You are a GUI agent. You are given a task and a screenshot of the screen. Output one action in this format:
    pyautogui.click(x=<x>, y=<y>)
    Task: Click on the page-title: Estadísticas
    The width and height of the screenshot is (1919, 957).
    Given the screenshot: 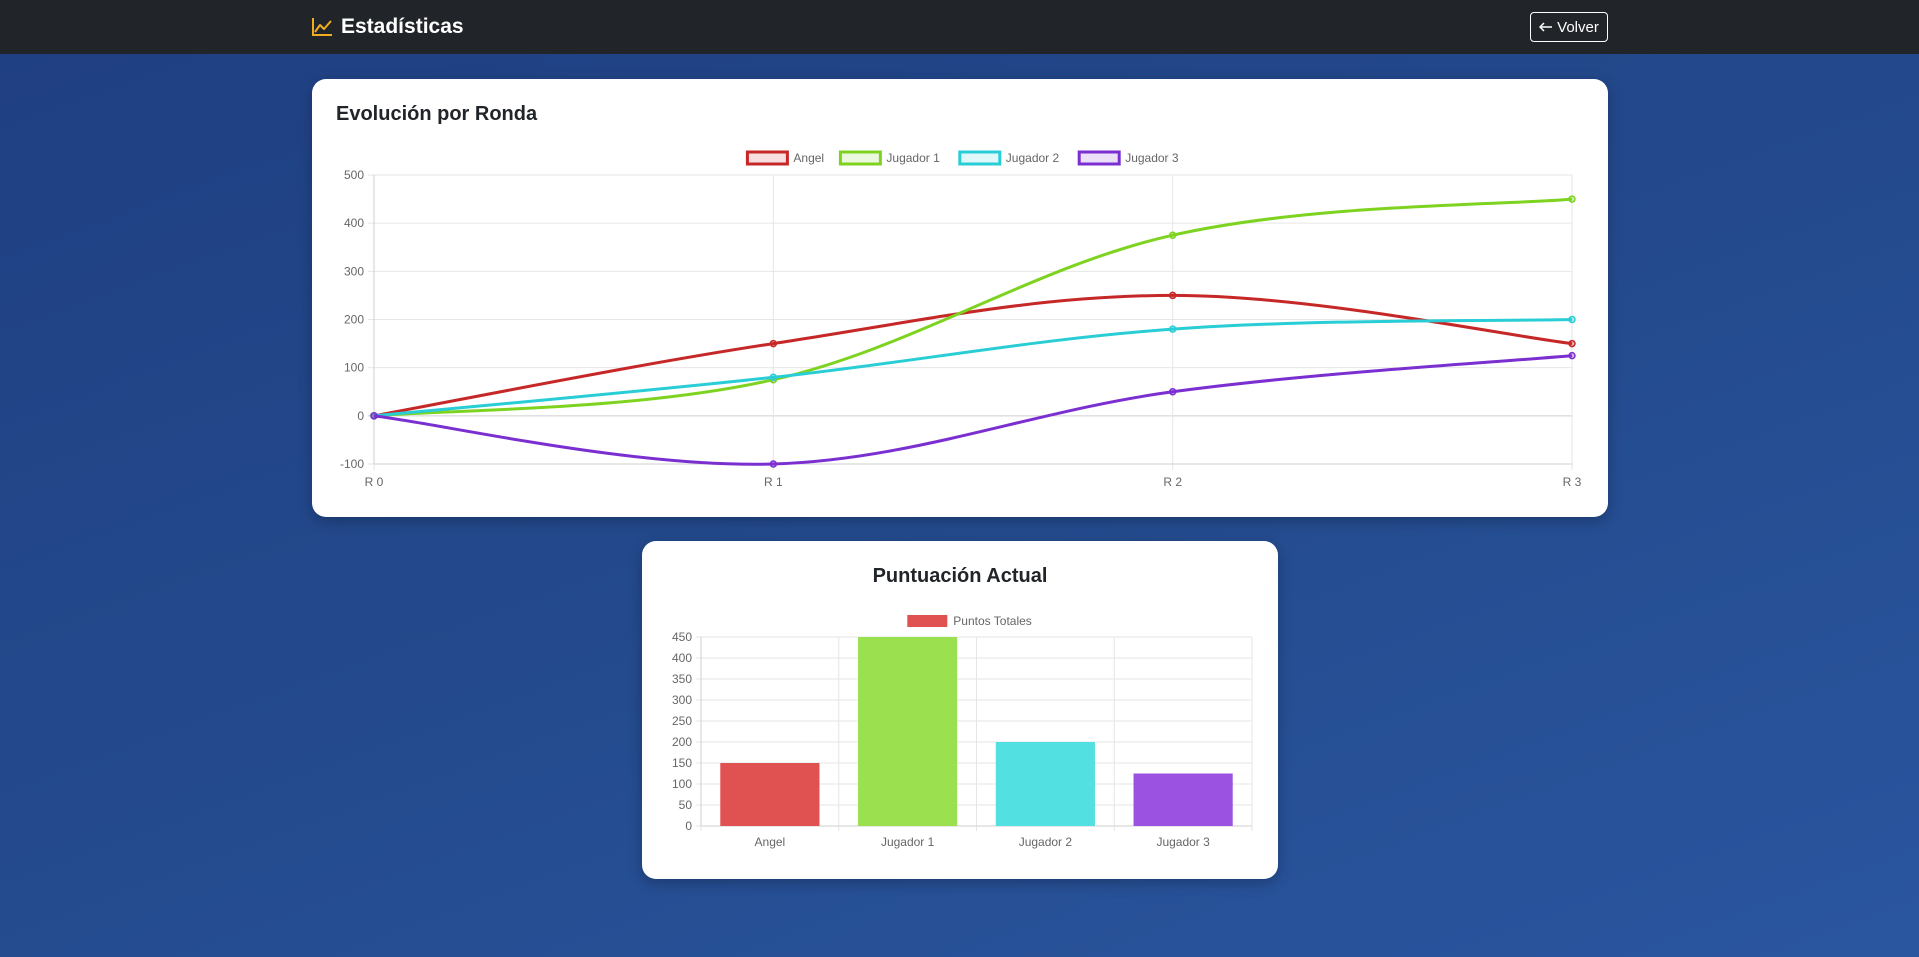 What is the action you would take?
    pyautogui.click(x=402, y=26)
    